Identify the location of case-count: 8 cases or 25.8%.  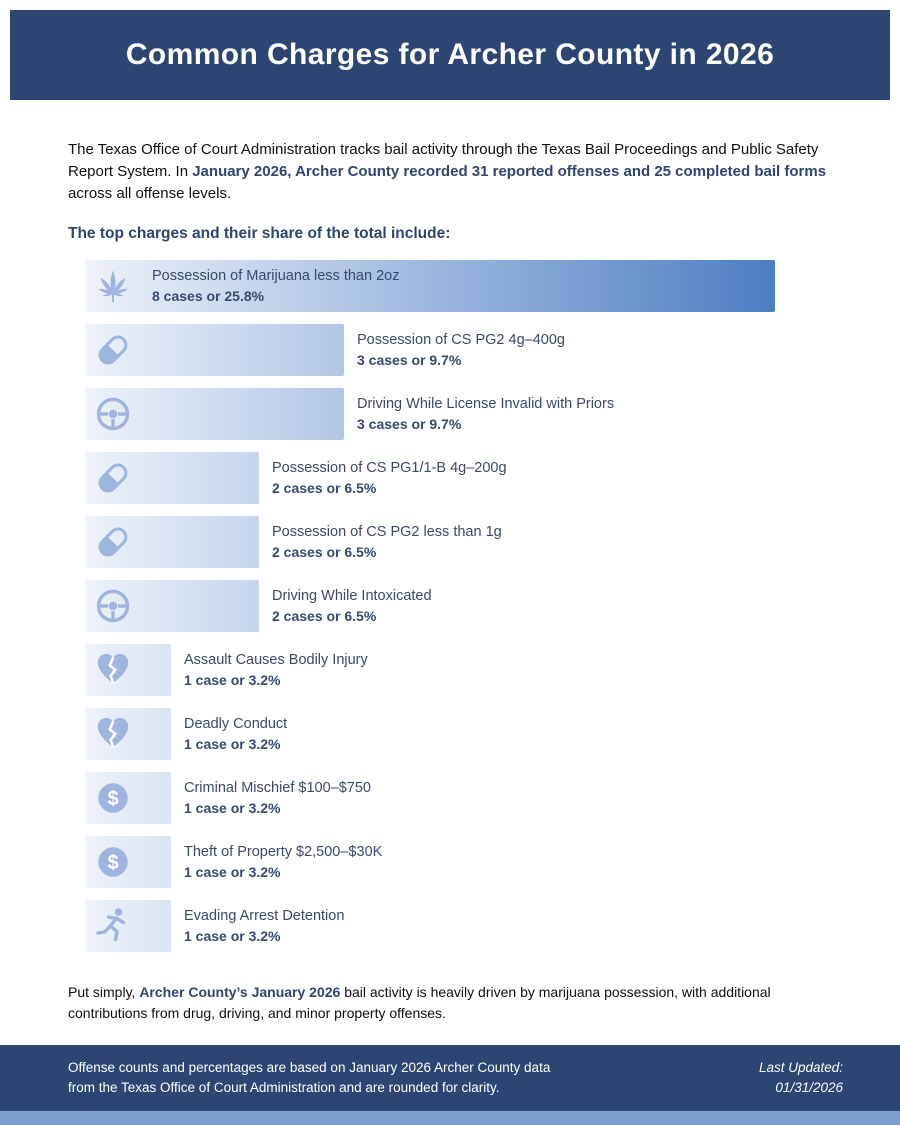
(208, 296).